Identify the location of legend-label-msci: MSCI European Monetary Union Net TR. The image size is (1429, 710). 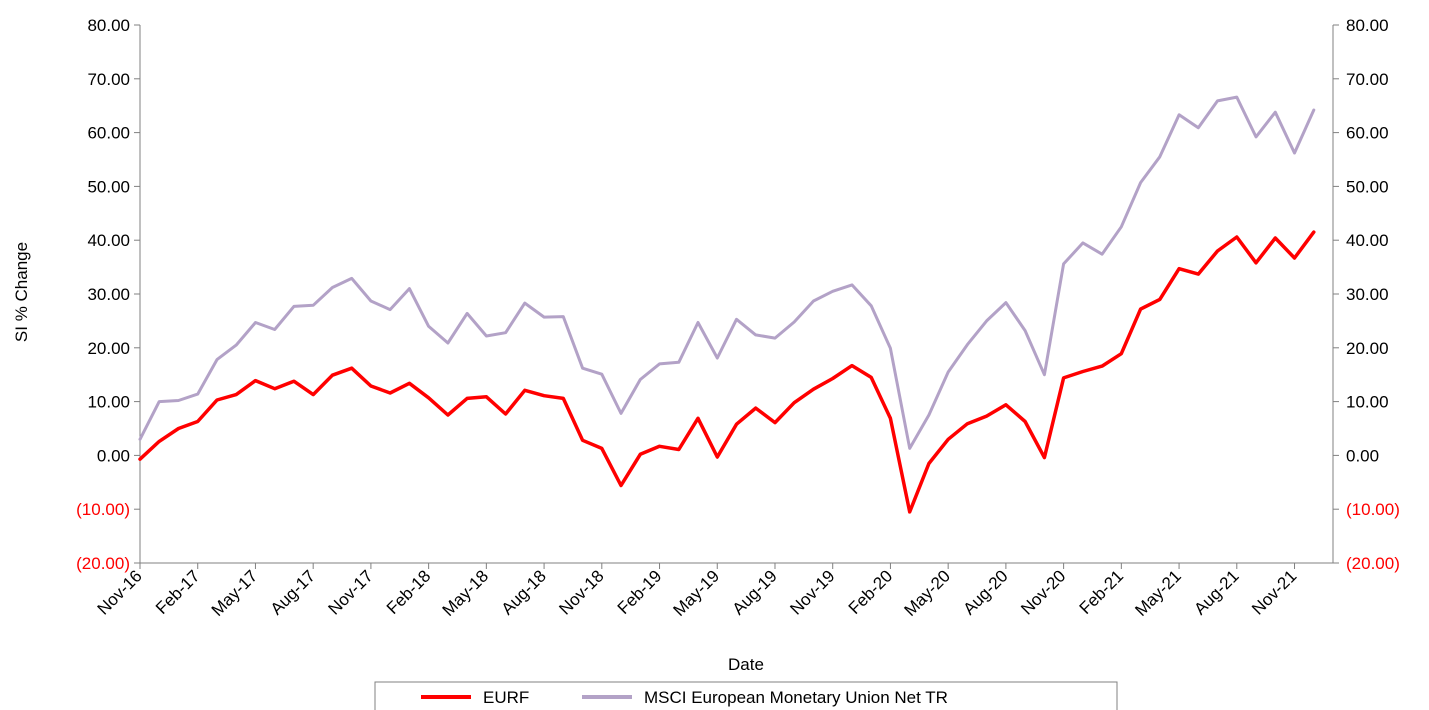
(796, 697).